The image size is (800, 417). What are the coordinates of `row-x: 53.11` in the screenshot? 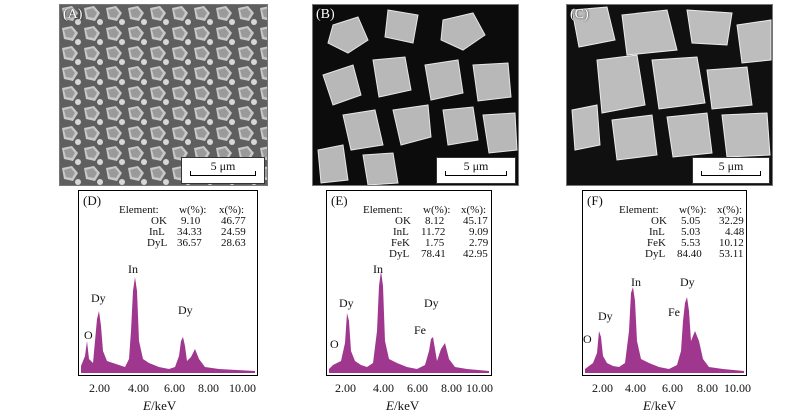 It's located at (731, 254).